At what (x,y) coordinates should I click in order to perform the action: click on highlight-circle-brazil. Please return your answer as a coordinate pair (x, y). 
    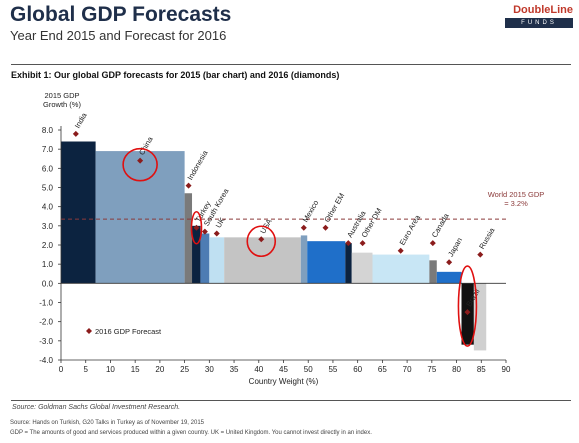
    Looking at the image, I should click on (467, 306).